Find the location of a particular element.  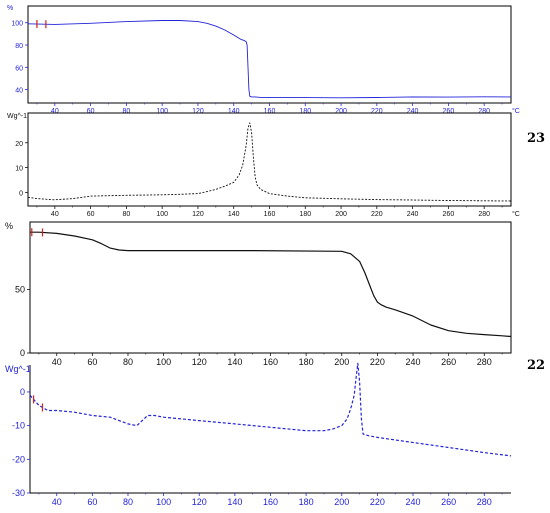

y-tick-label: 60 is located at coordinates (19, 68).